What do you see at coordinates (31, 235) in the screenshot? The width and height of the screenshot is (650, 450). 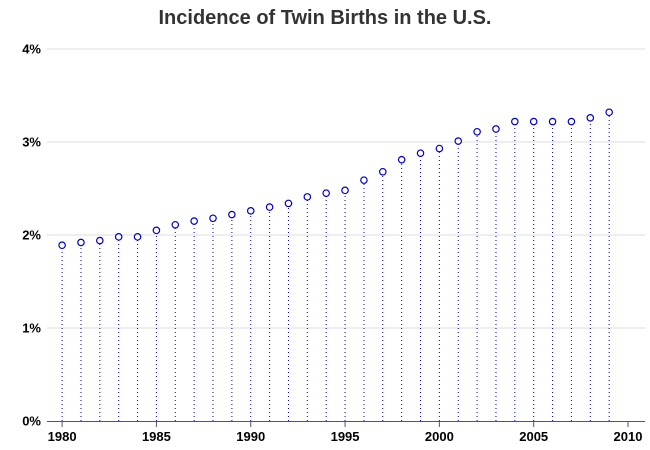 I see `y-tick-label: 2%` at bounding box center [31, 235].